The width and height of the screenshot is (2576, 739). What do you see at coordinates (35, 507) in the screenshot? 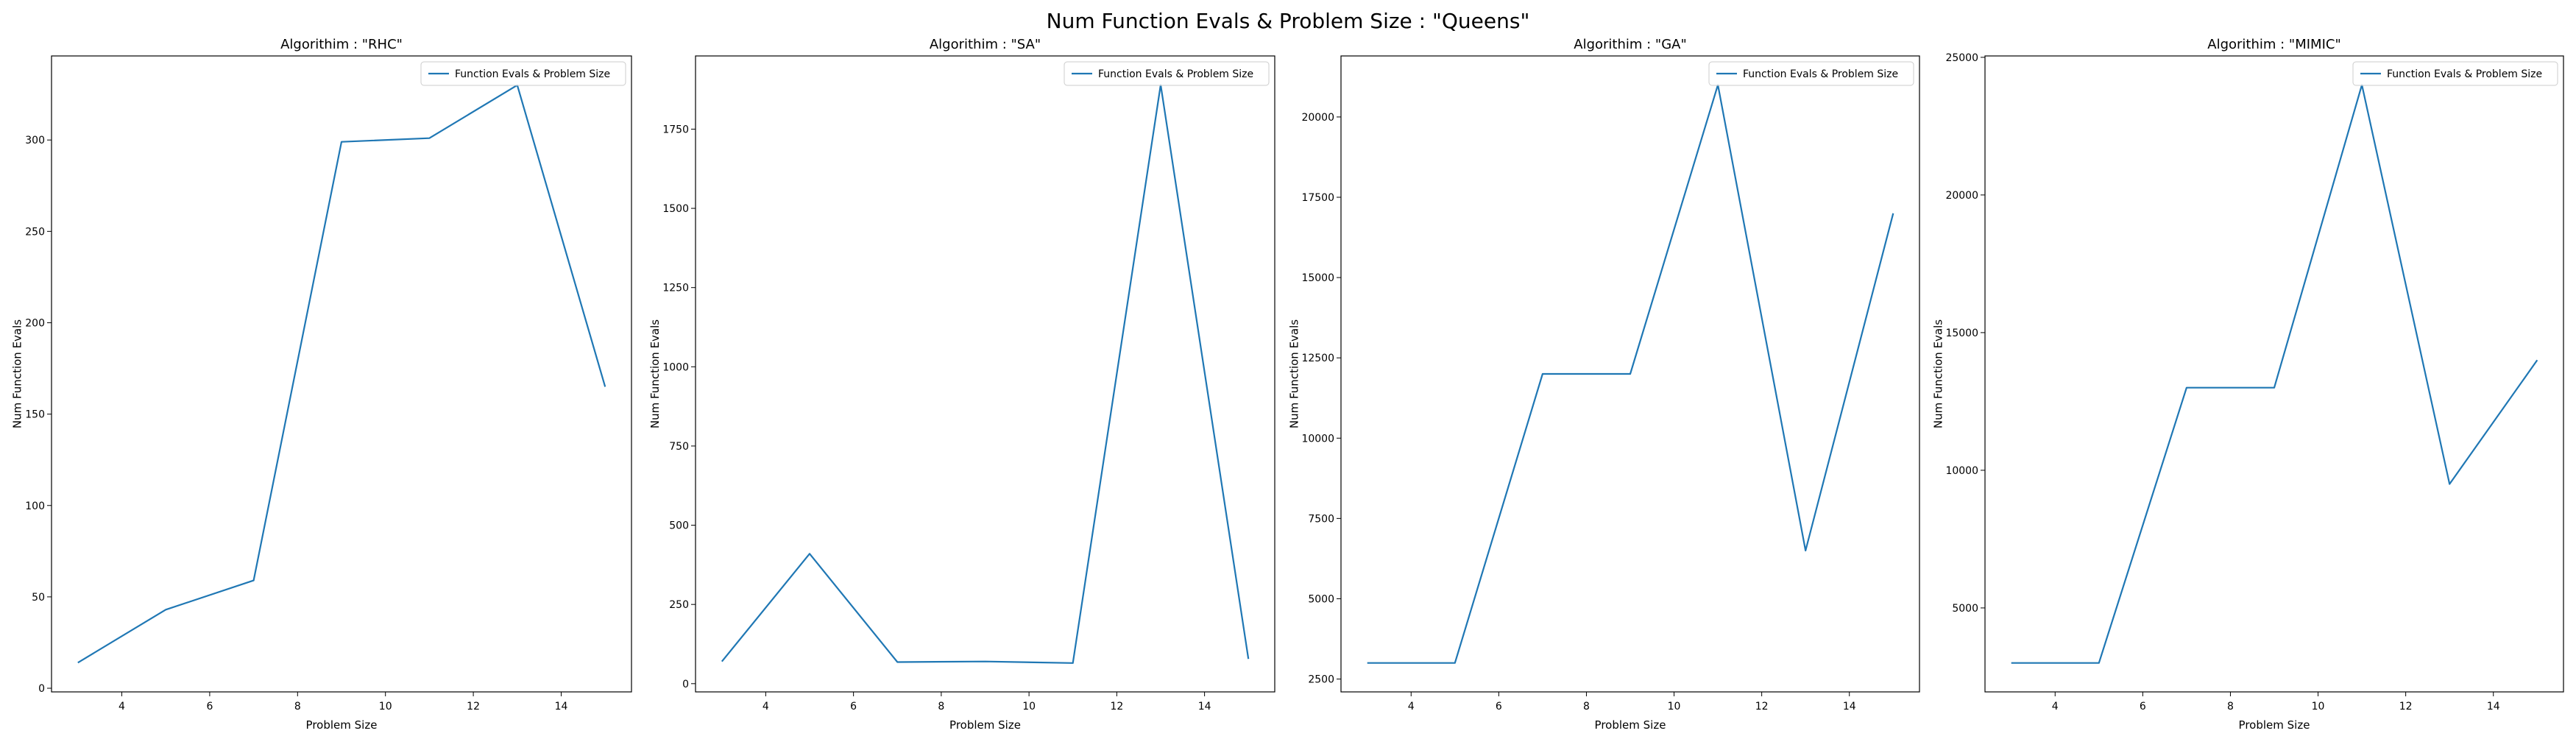
I see `y-tick-label: 100` at bounding box center [35, 507].